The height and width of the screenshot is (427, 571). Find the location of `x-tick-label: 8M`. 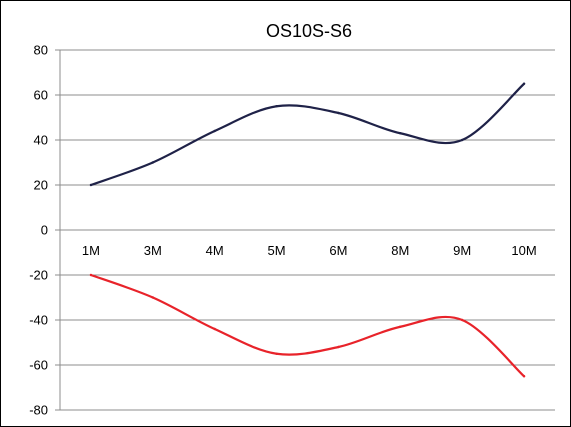

x-tick-label: 8M is located at coordinates (400, 250).